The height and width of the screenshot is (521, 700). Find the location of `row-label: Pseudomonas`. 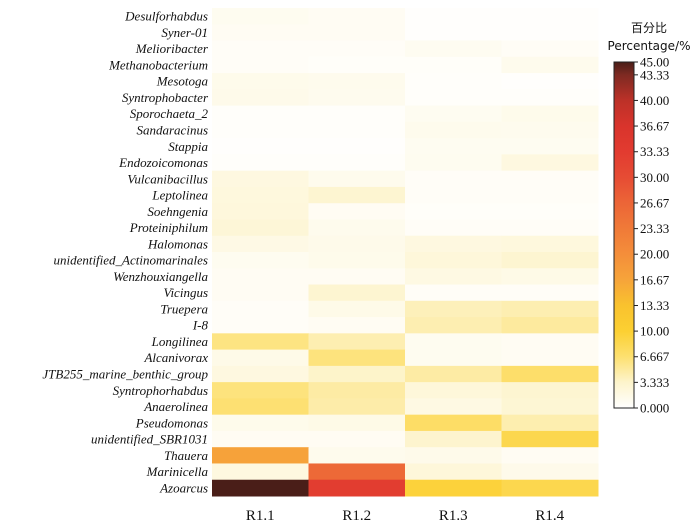

row-label: Pseudomonas is located at coordinates (171, 422).